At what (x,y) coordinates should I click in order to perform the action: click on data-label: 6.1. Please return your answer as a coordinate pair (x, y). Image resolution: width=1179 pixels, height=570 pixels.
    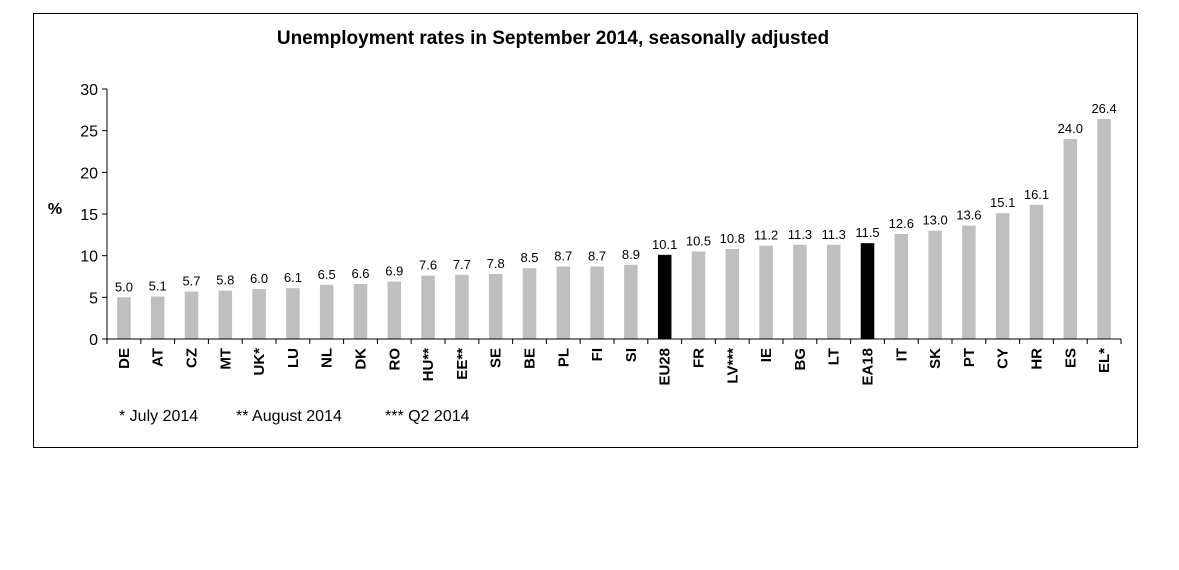
    Looking at the image, I should click on (293, 277).